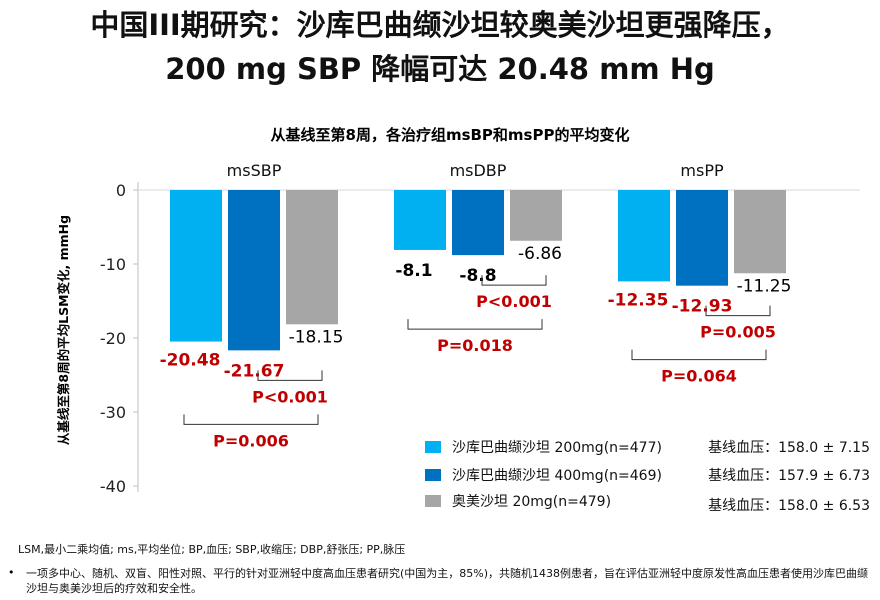 The height and width of the screenshot is (600, 880). I want to click on data-label: -6.86, so click(540, 254).